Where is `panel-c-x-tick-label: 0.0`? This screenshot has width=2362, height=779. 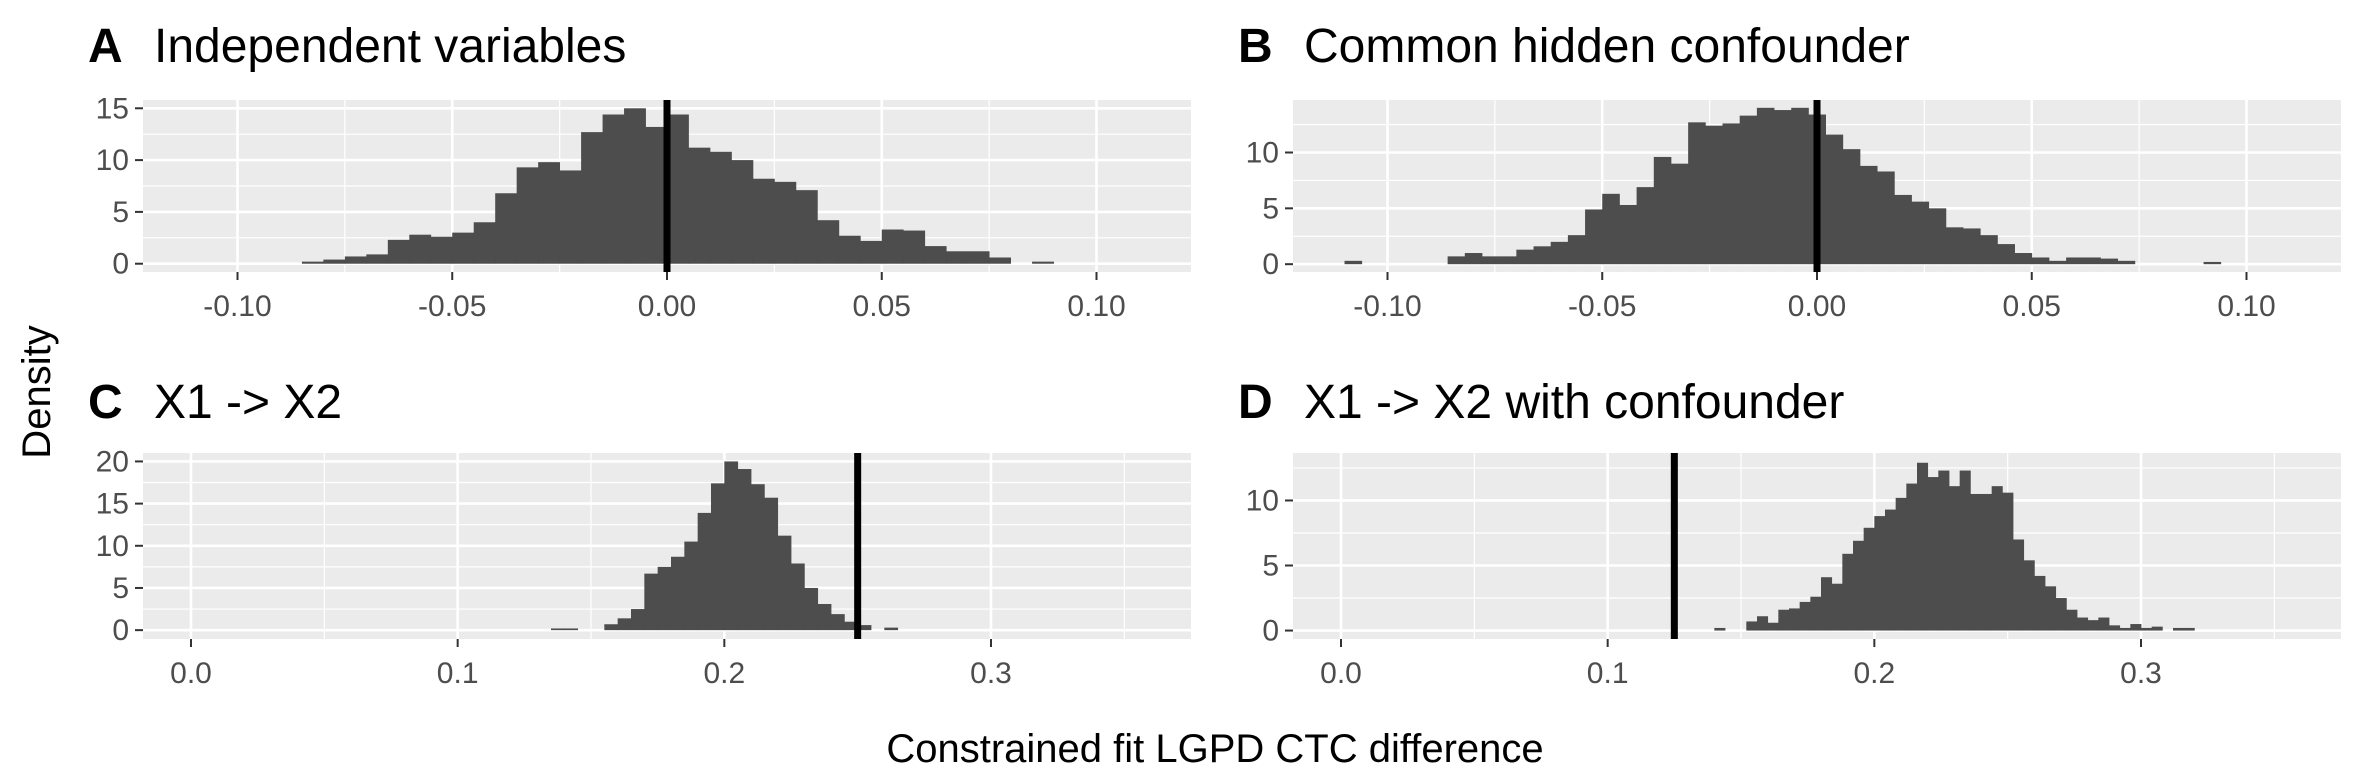
panel-c-x-tick-label: 0.0 is located at coordinates (191, 673).